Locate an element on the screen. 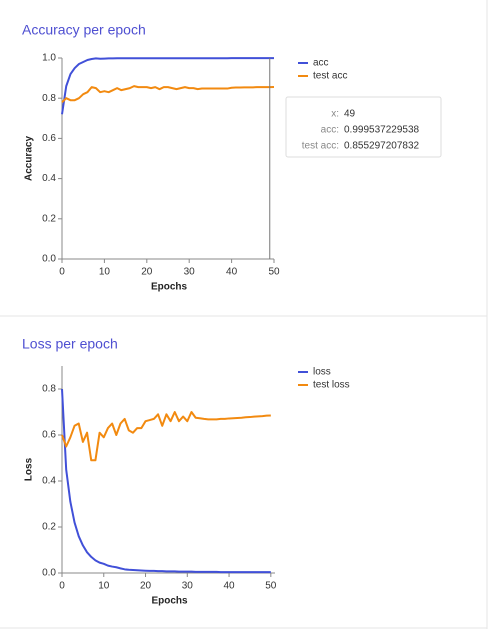 Image resolution: width=489 pixels, height=629 pixels. y-axis-label: Loss is located at coordinates (29, 469).